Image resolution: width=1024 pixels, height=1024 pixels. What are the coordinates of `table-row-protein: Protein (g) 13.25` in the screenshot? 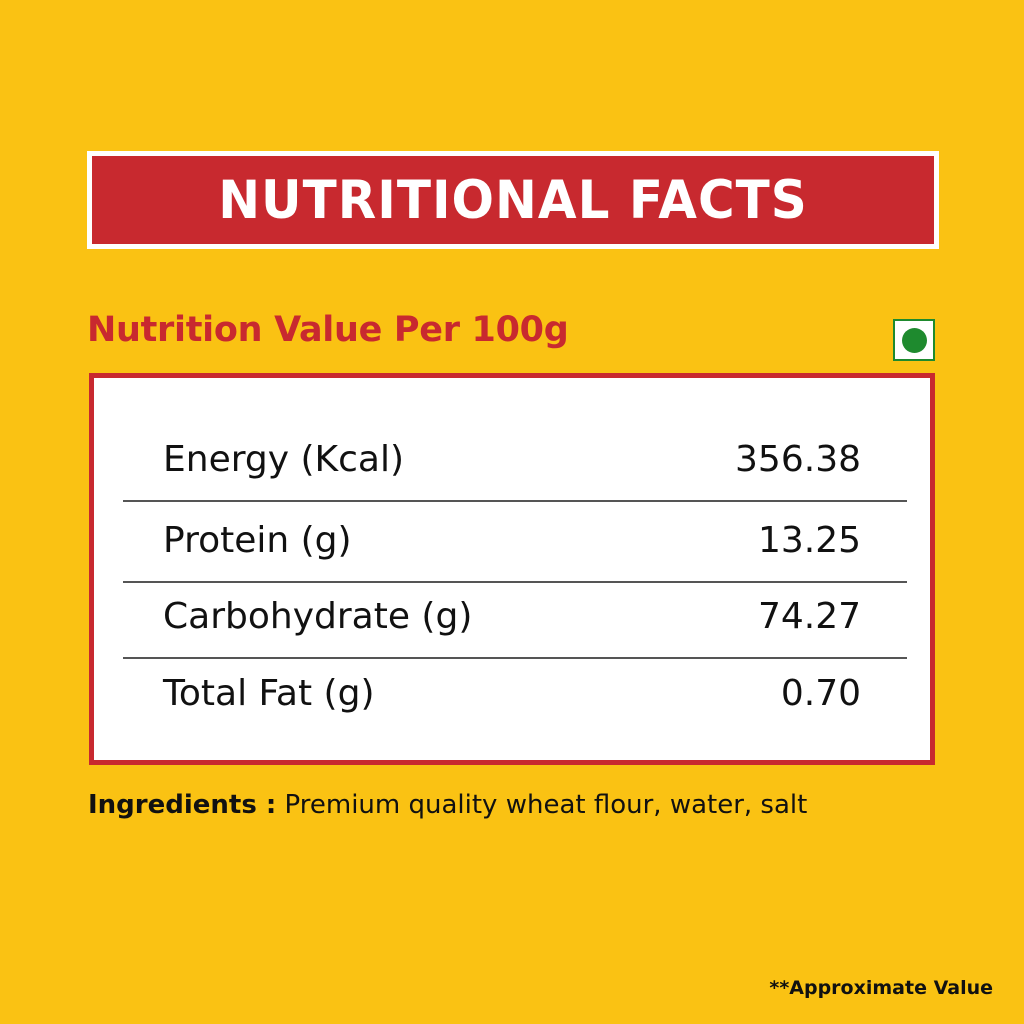 It's located at (515, 540).